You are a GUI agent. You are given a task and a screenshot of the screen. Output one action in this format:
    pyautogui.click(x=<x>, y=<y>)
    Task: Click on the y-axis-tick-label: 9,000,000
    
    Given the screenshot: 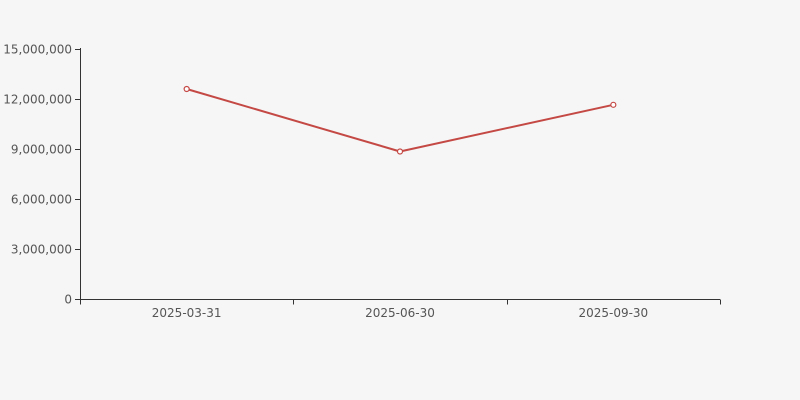 What is the action you would take?
    pyautogui.click(x=41, y=150)
    